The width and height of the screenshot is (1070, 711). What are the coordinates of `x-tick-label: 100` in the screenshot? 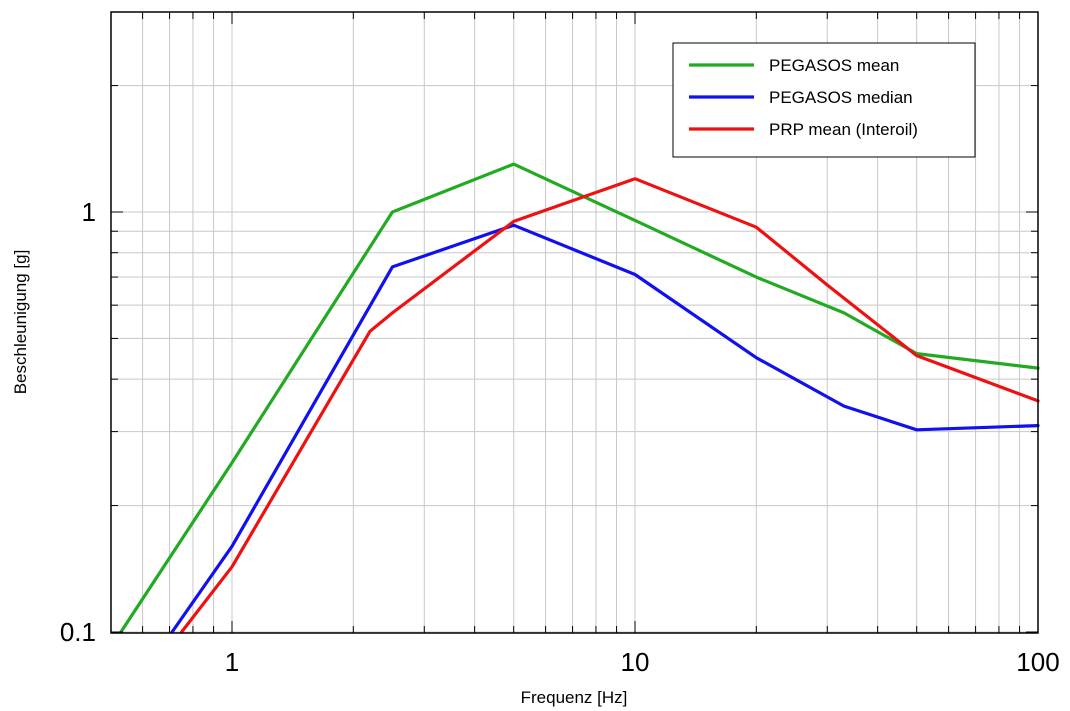 It's located at (1037, 662).